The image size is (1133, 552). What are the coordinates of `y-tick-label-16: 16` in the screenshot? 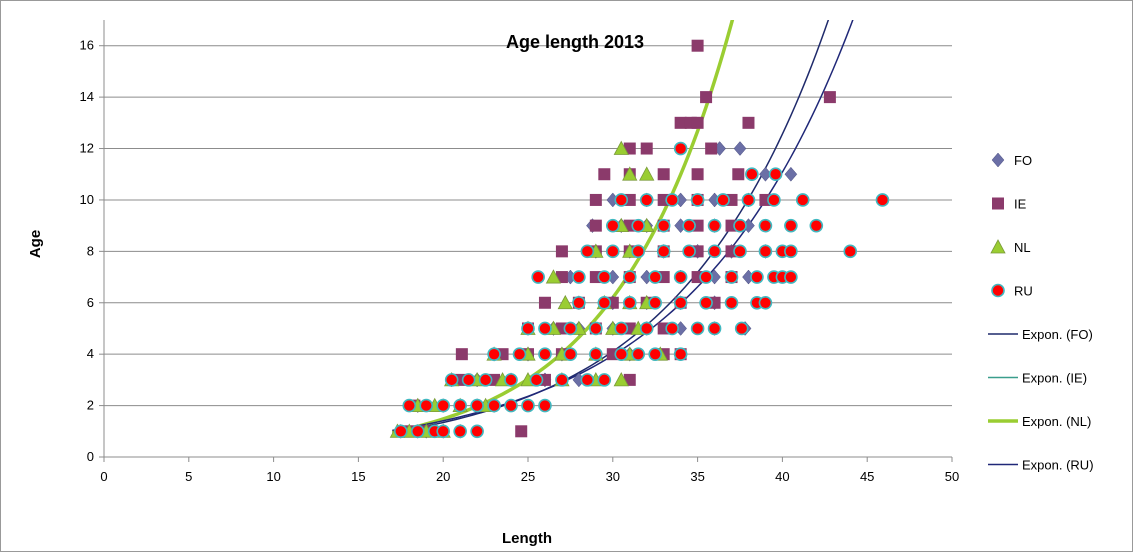 It's located at (87, 45).